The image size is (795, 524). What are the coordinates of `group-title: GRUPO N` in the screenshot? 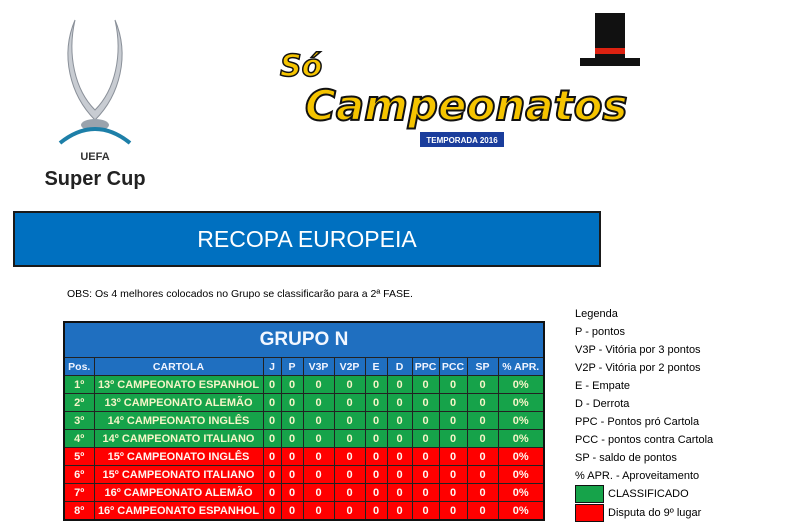 It's located at (304, 339).